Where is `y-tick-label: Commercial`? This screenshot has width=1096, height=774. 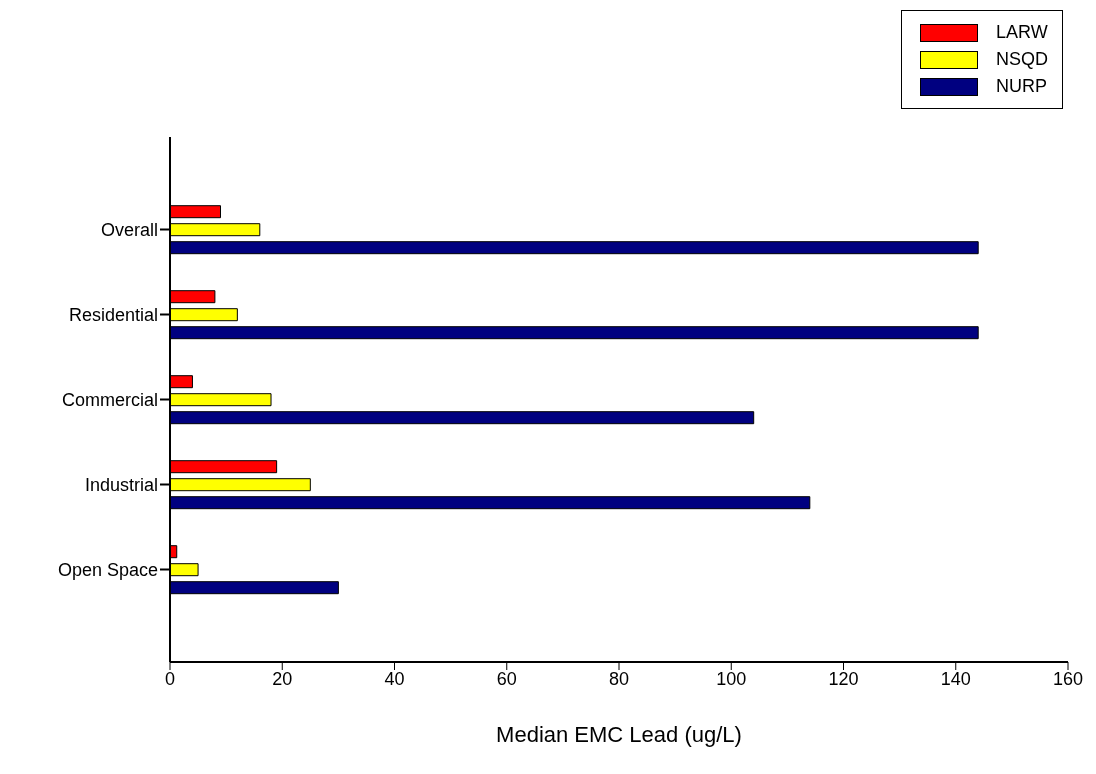 y-tick-label: Commercial is located at coordinates (109, 399).